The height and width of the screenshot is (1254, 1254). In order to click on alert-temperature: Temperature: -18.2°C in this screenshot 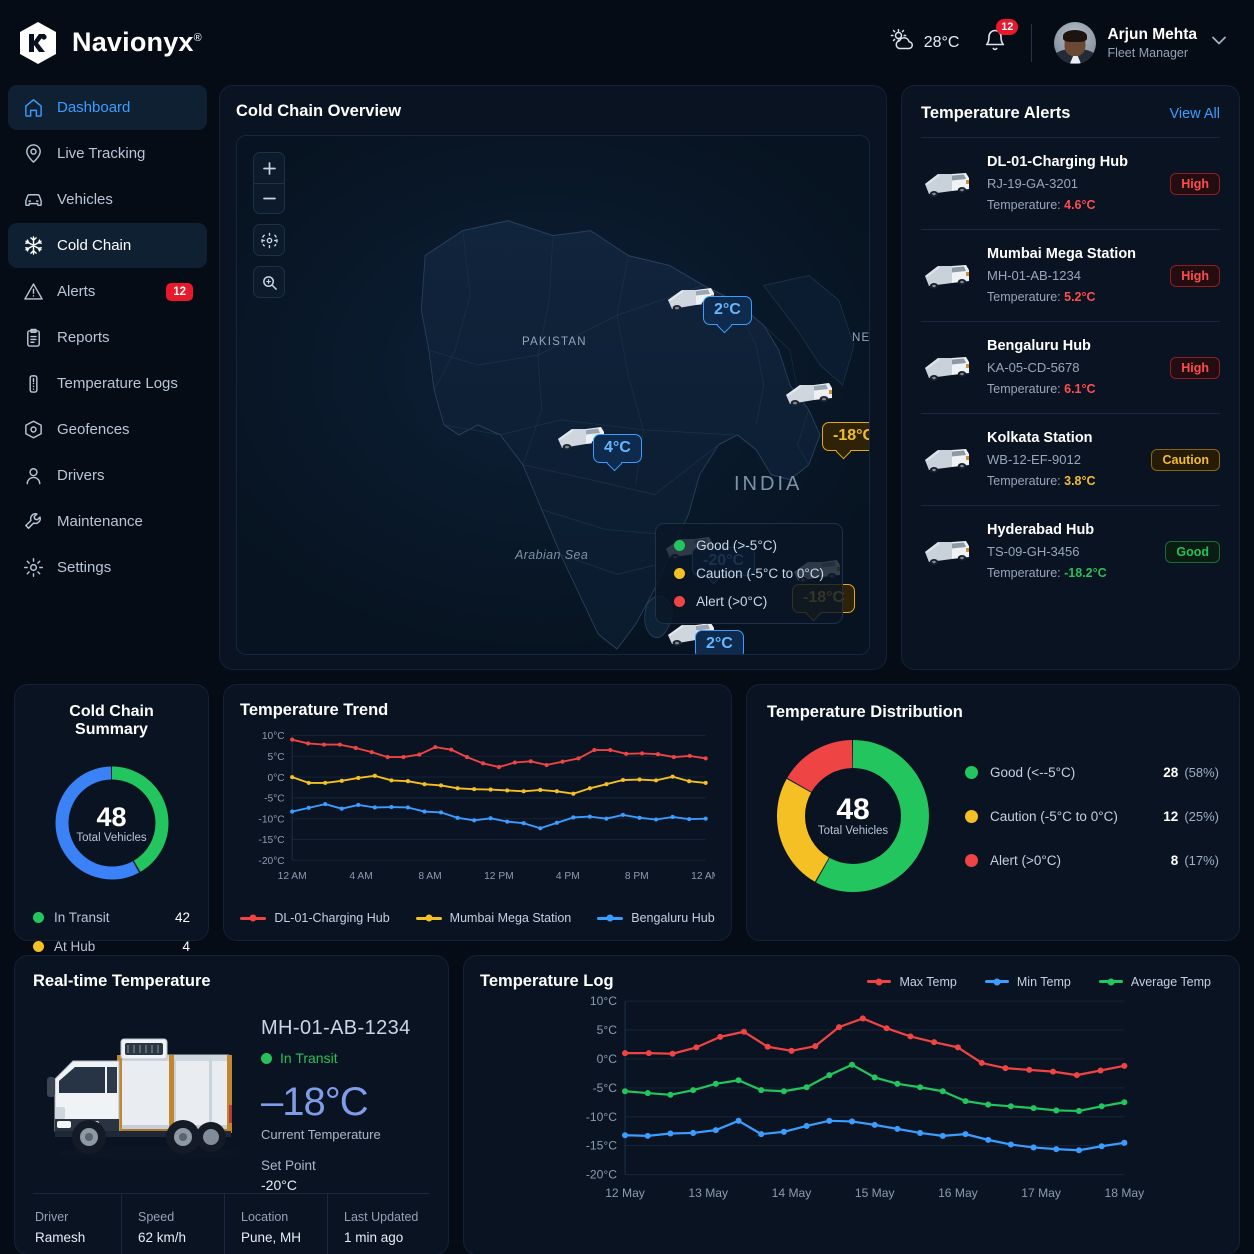, I will do `click(1047, 573)`.